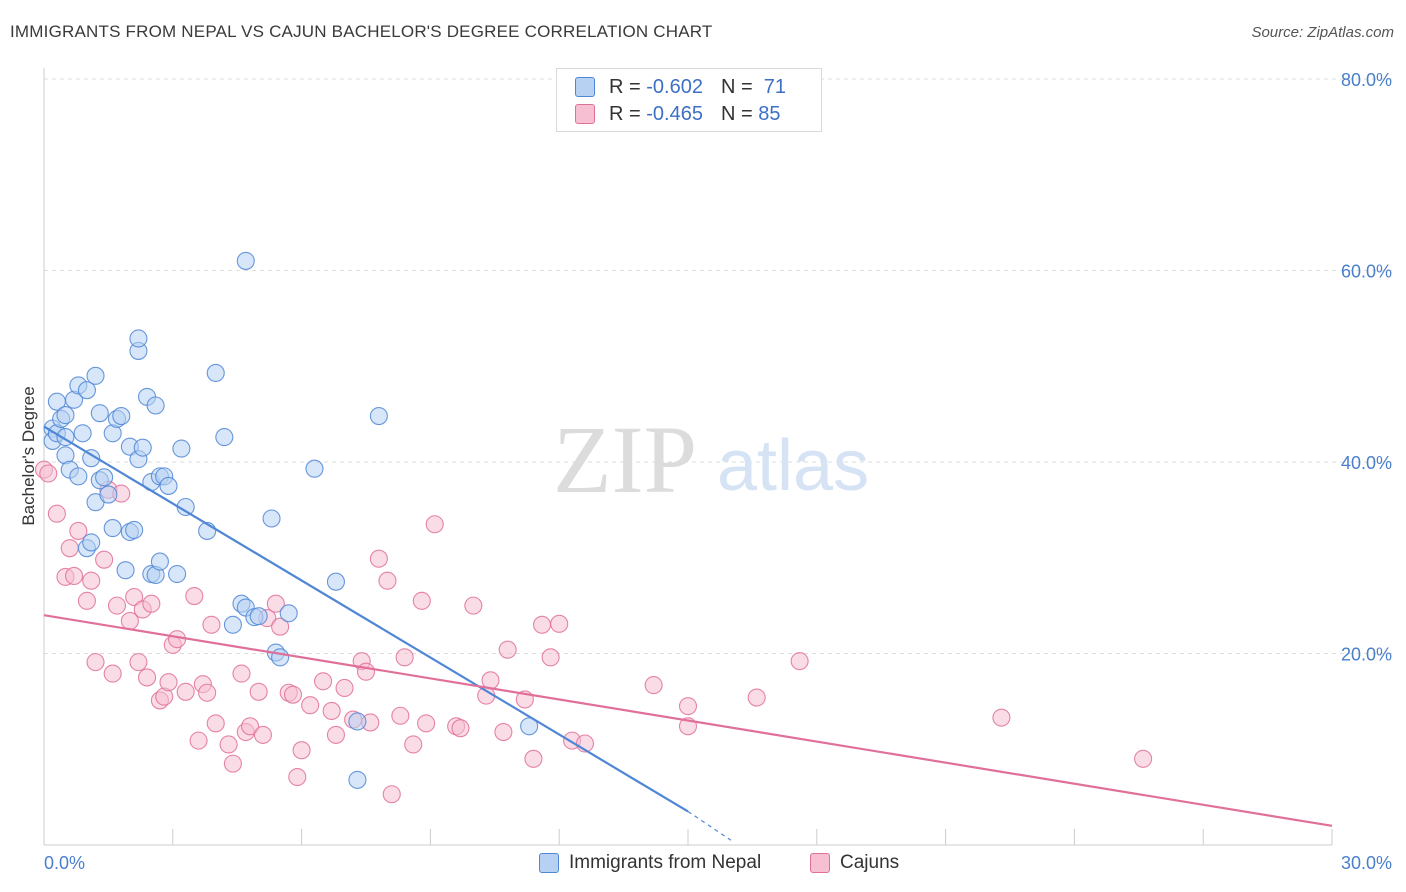 The height and width of the screenshot is (892, 1406). I want to click on legend-r-value: -0.602, so click(674, 86).